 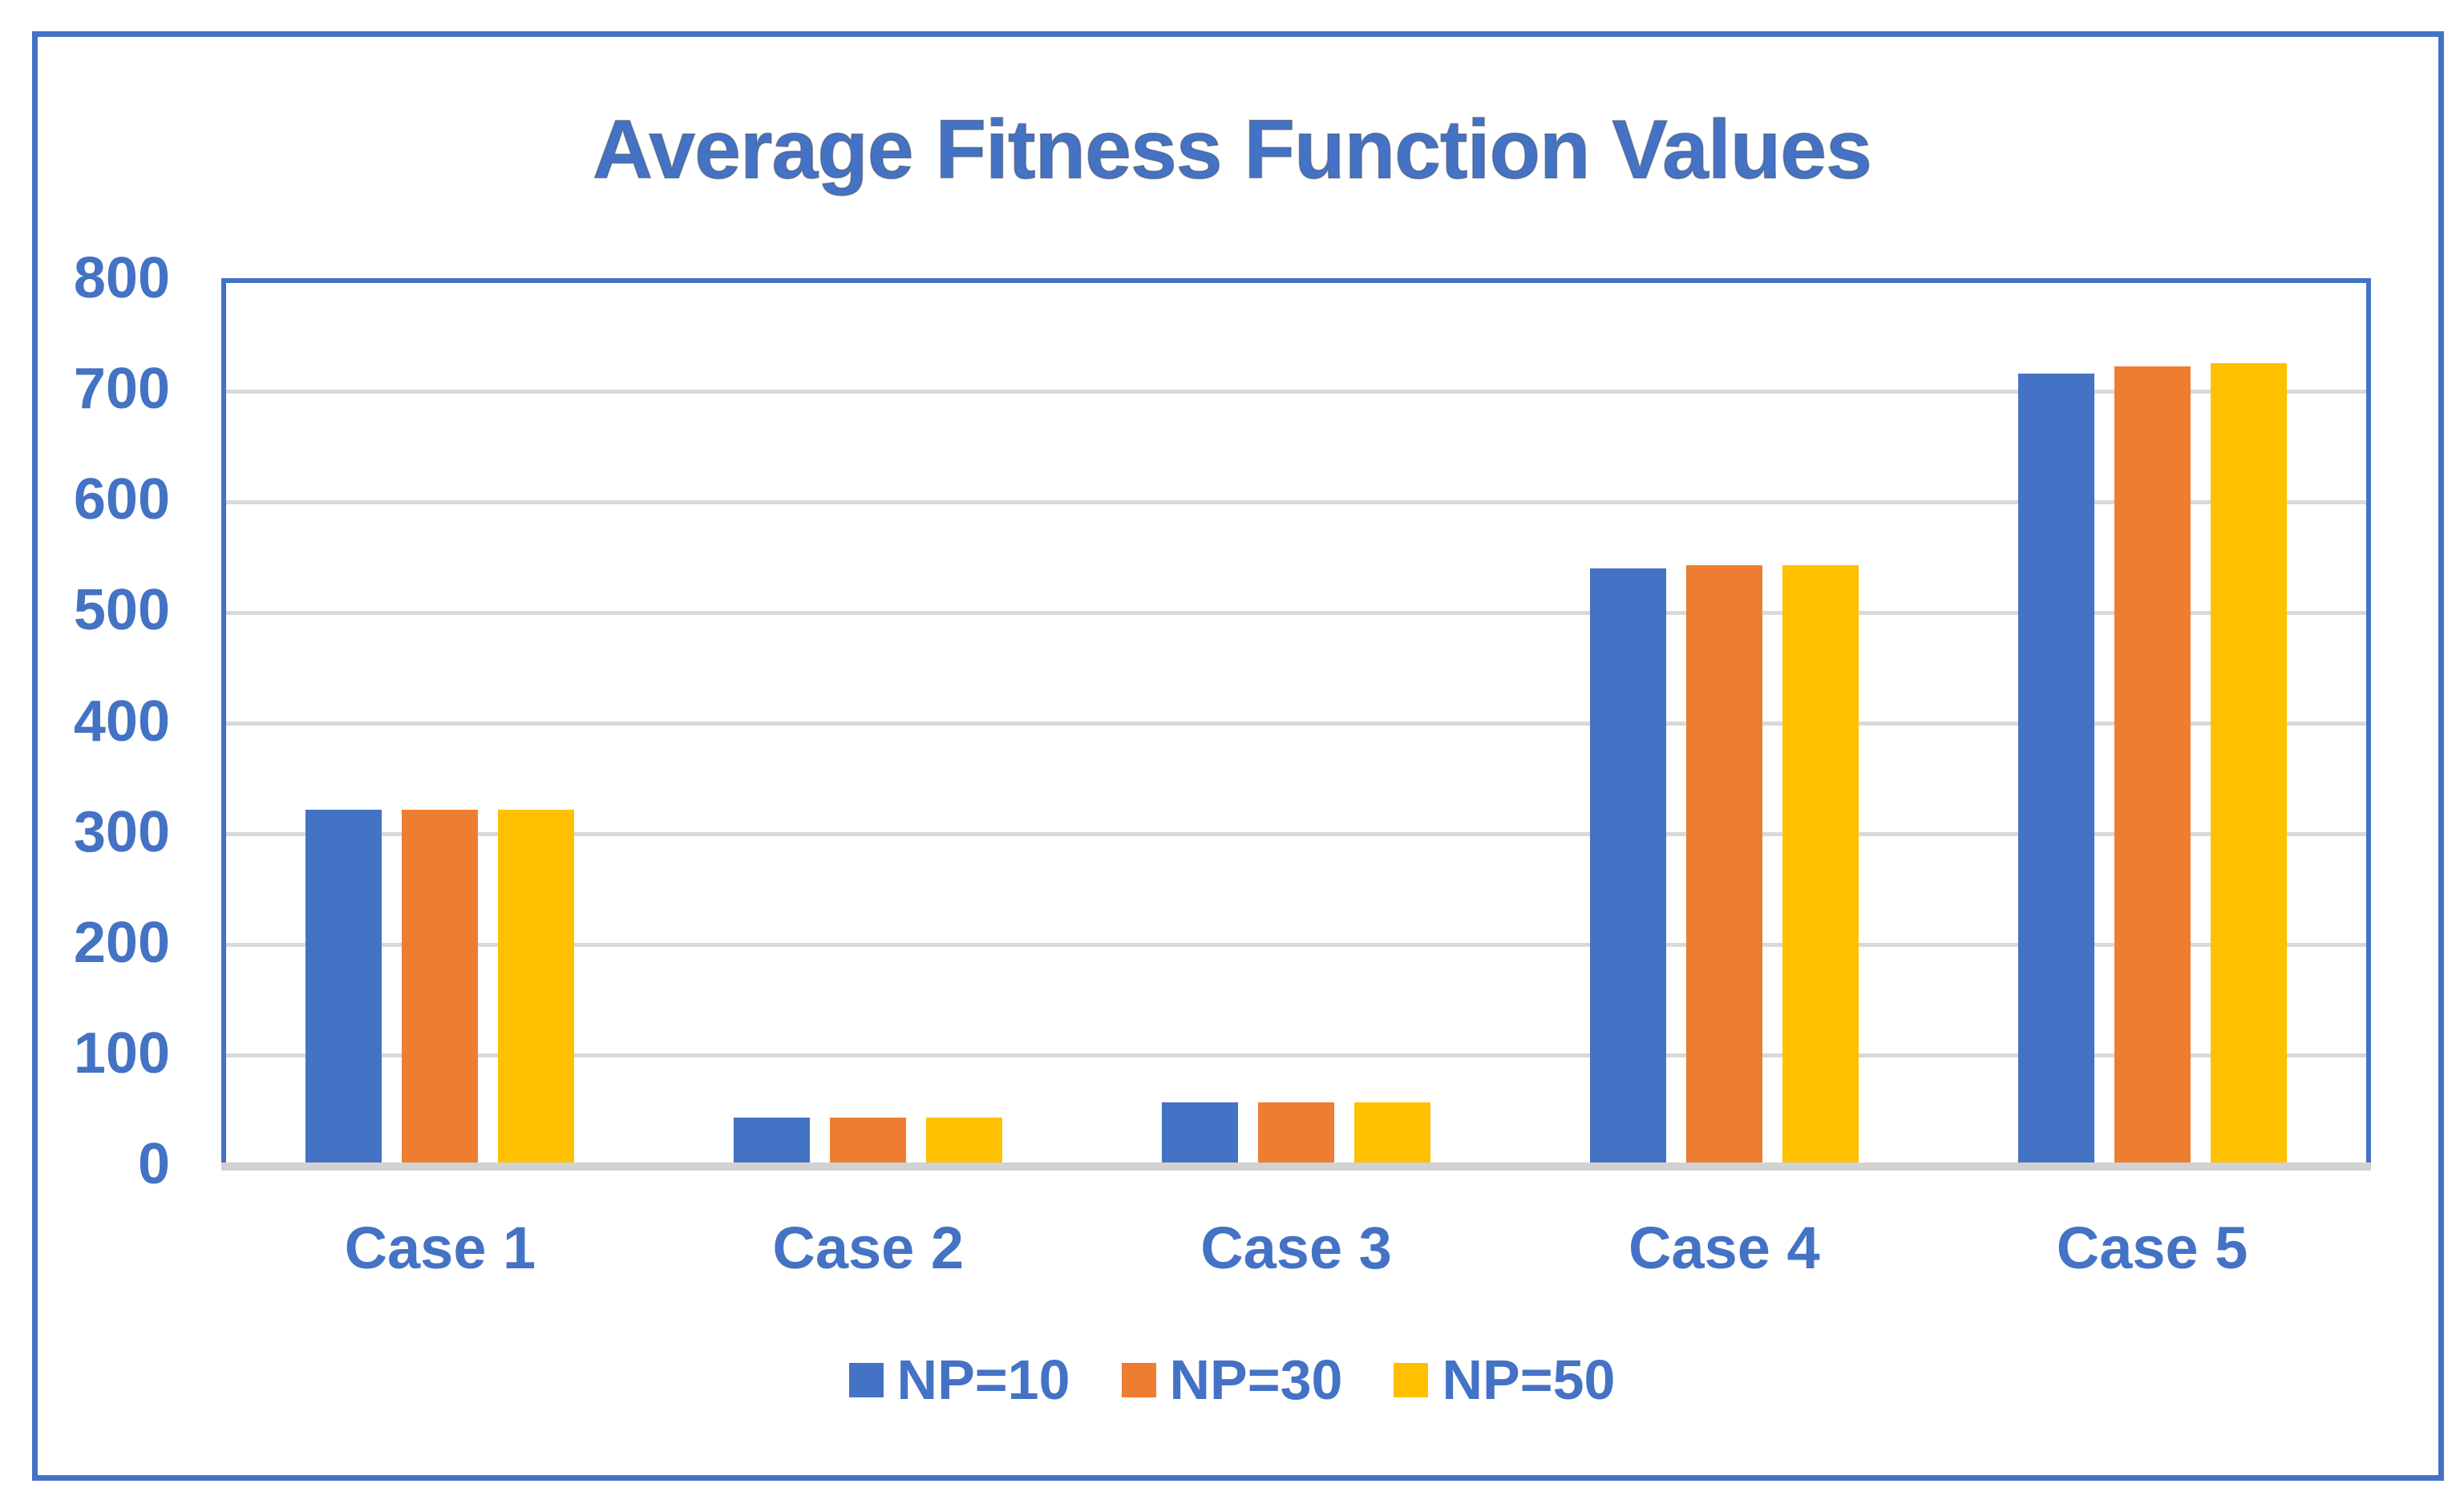 What do you see at coordinates (1296, 1166) in the screenshot?
I see `x-axis-line` at bounding box center [1296, 1166].